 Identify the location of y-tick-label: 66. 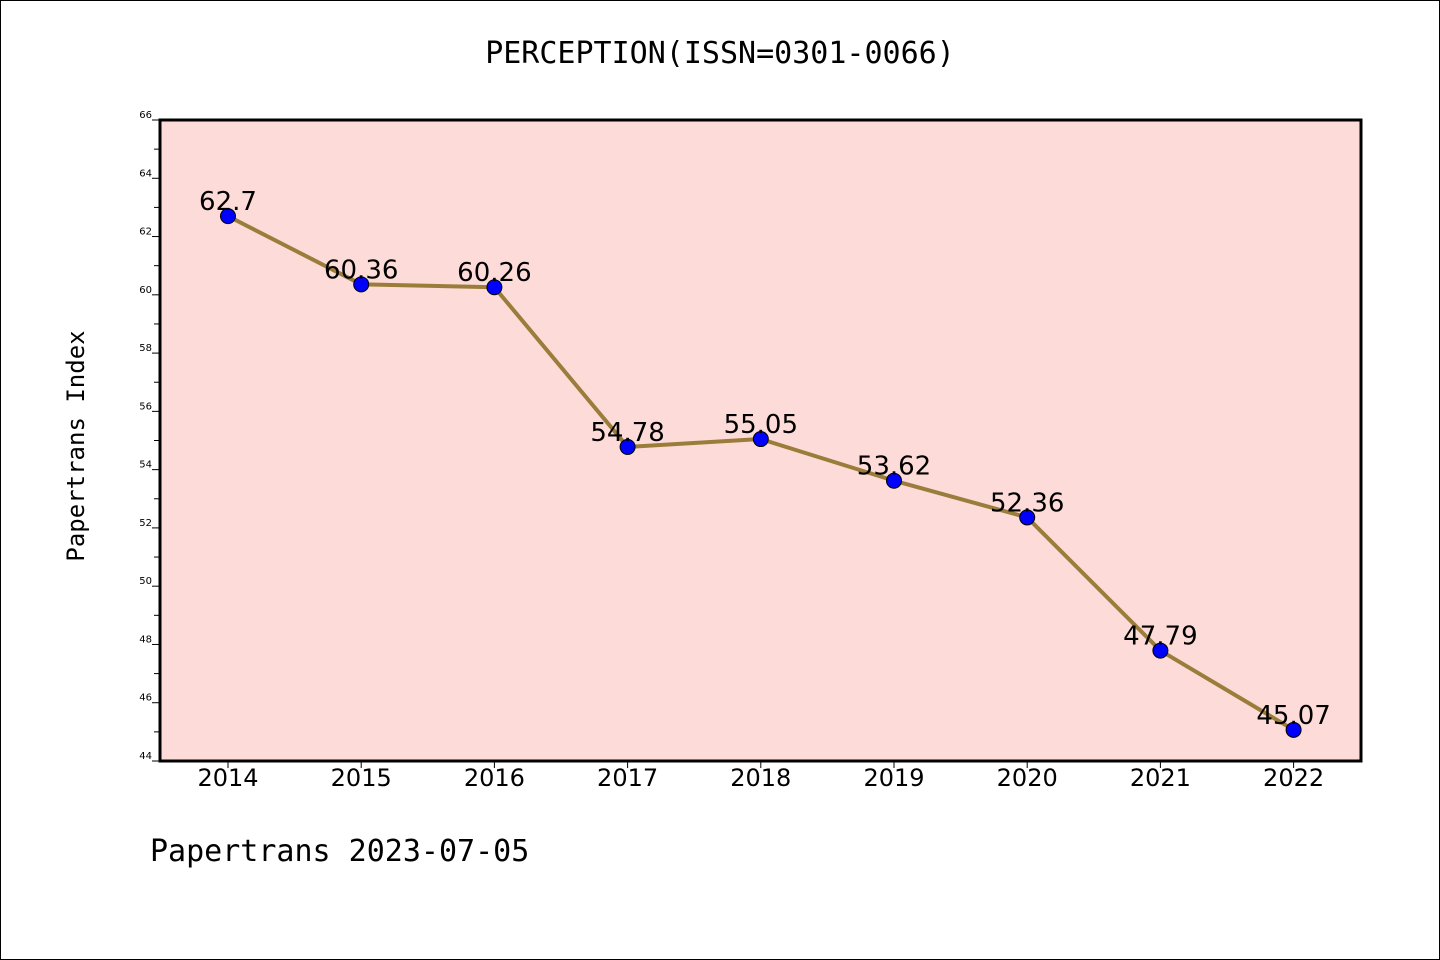
(145, 115).